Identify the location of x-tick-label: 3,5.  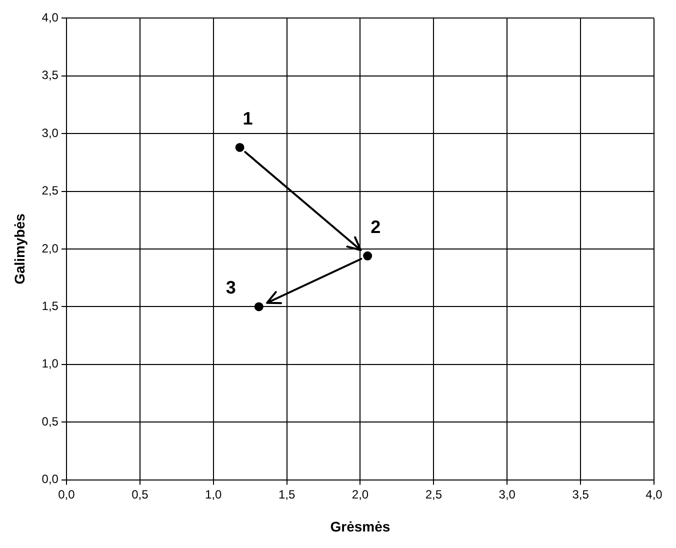
(581, 494).